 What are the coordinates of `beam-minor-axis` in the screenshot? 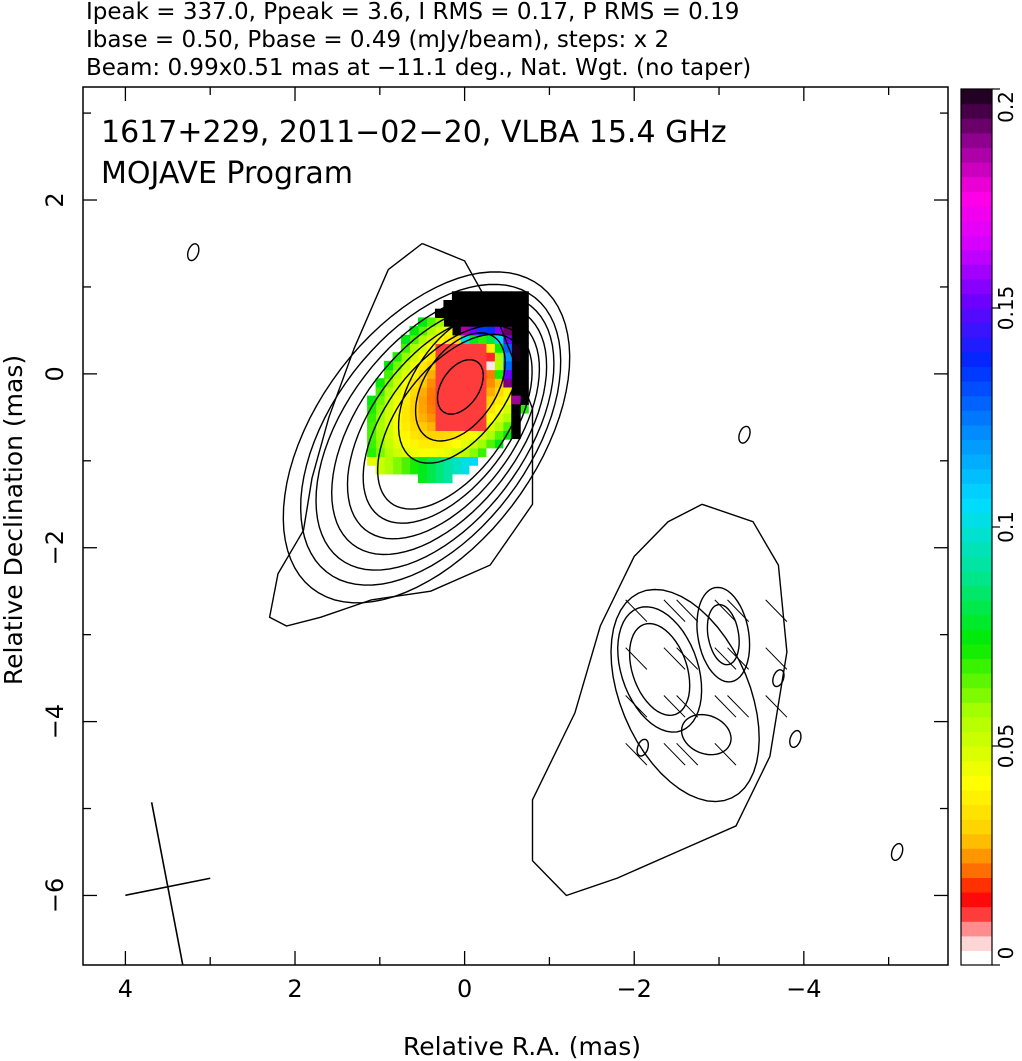 It's located at (168, 887).